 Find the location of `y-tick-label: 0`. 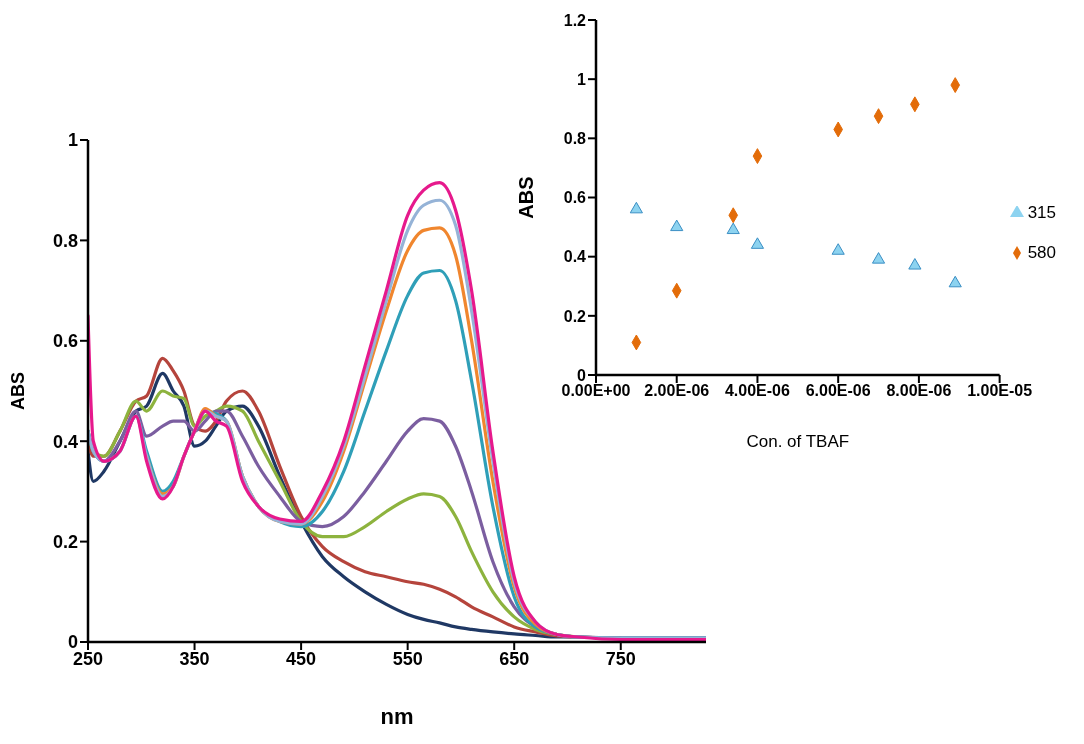

y-tick-label: 0 is located at coordinates (582, 375).